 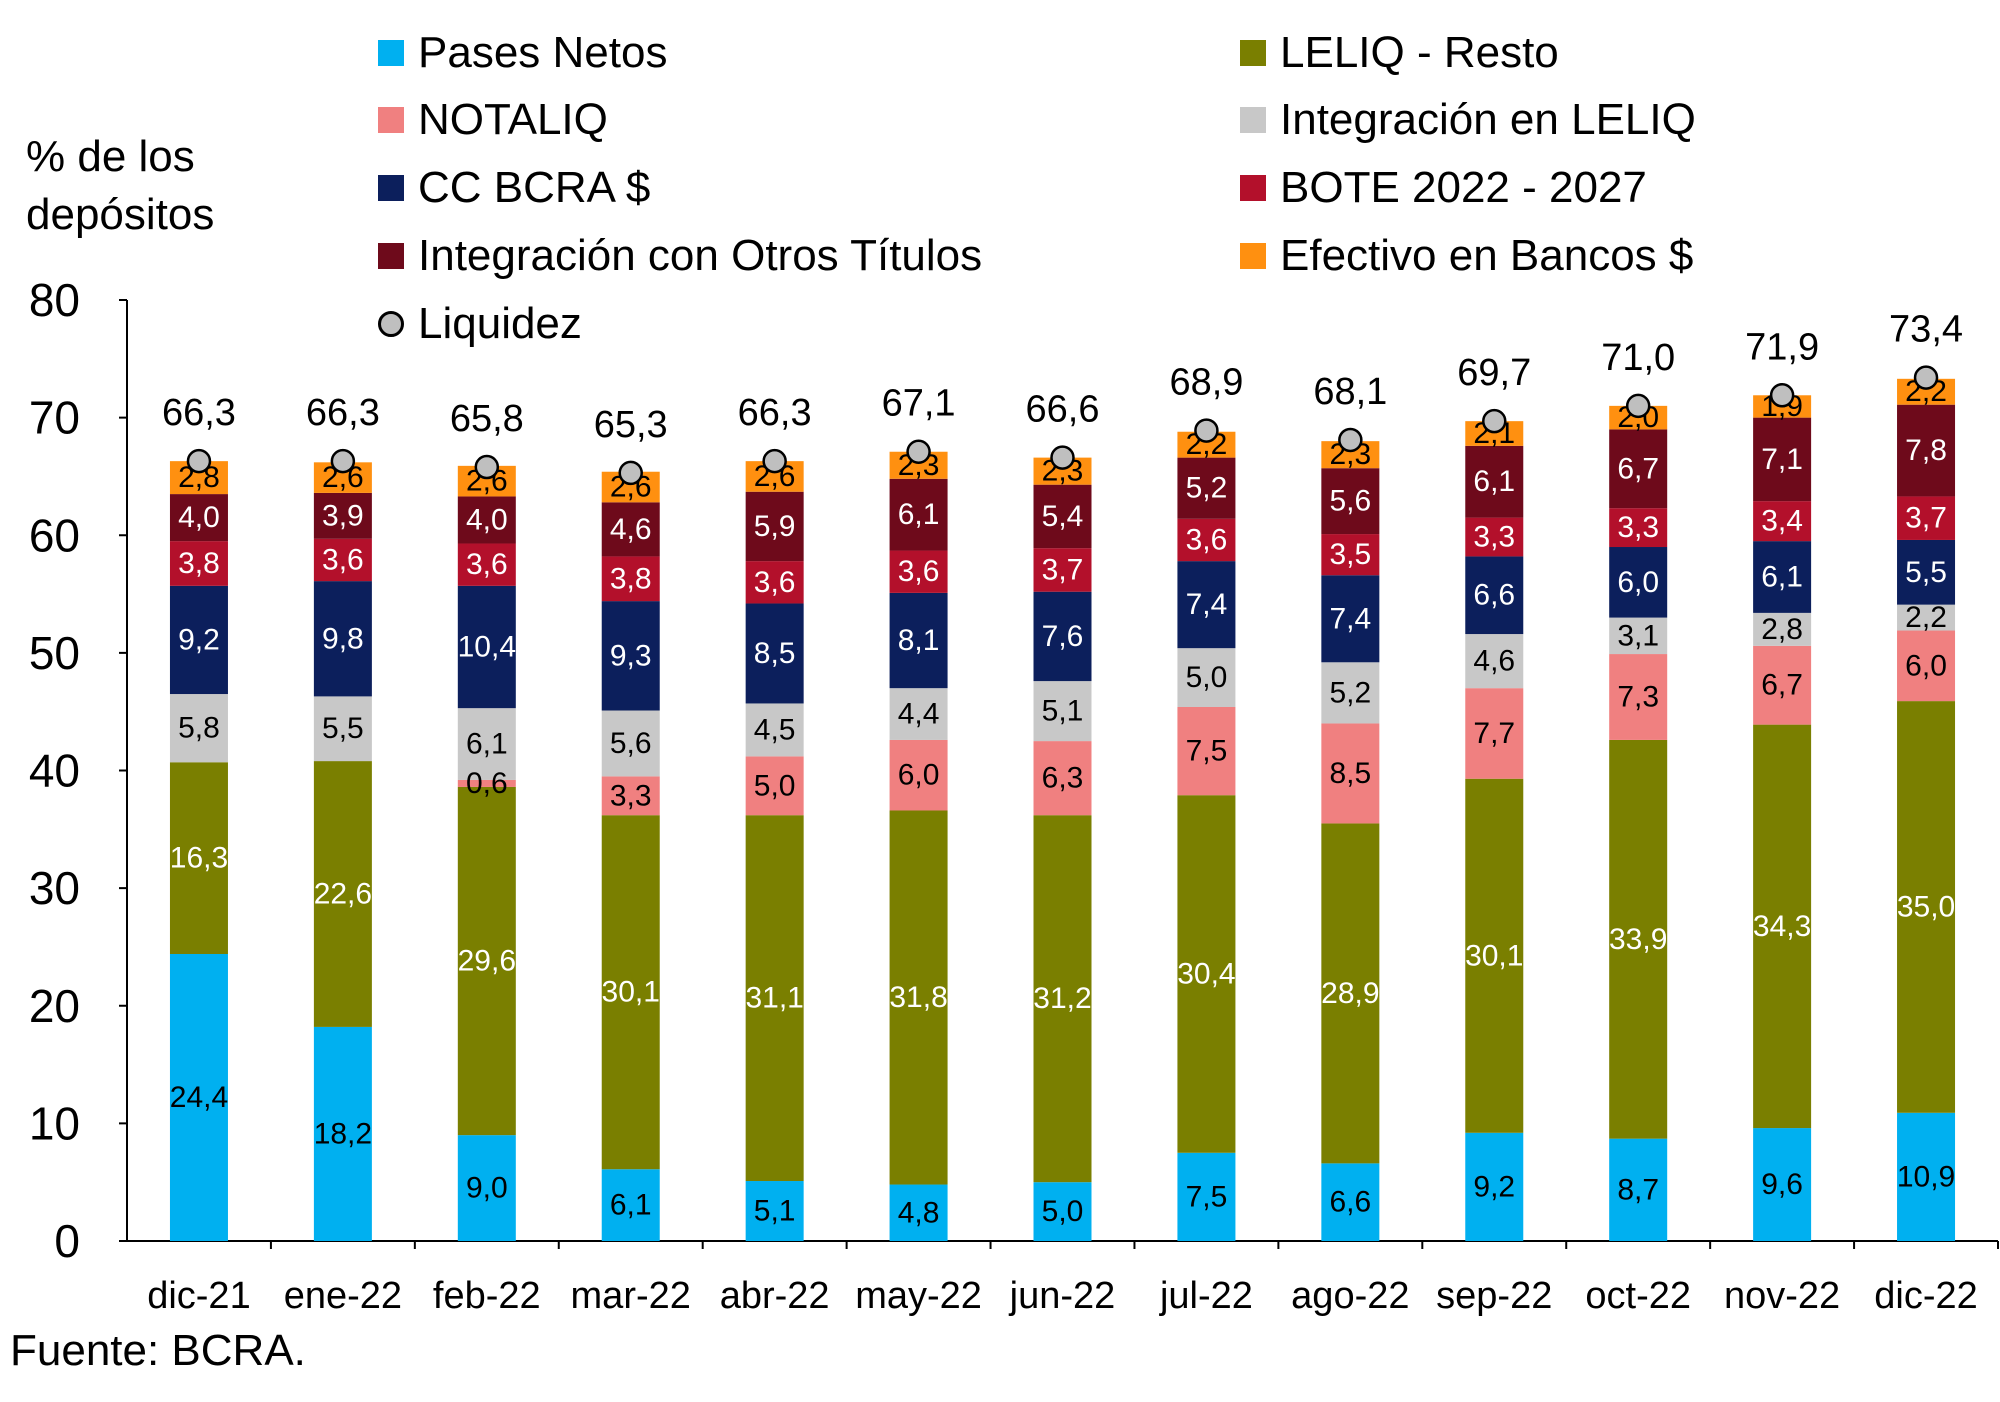 What do you see at coordinates (1063, 711) in the screenshot?
I see `bar-value-label: 5,1` at bounding box center [1063, 711].